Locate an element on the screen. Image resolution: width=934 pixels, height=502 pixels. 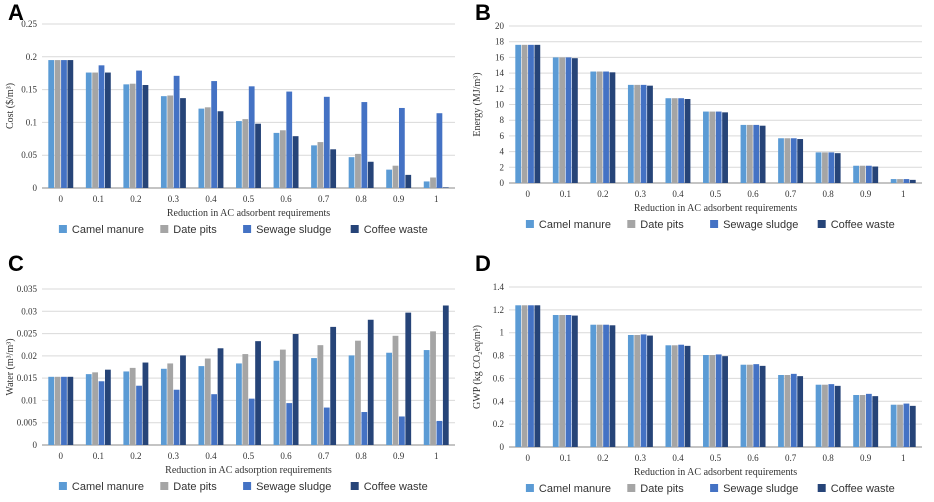
y-axis-label: Water (m³/m³) is located at coordinates (10, 366).